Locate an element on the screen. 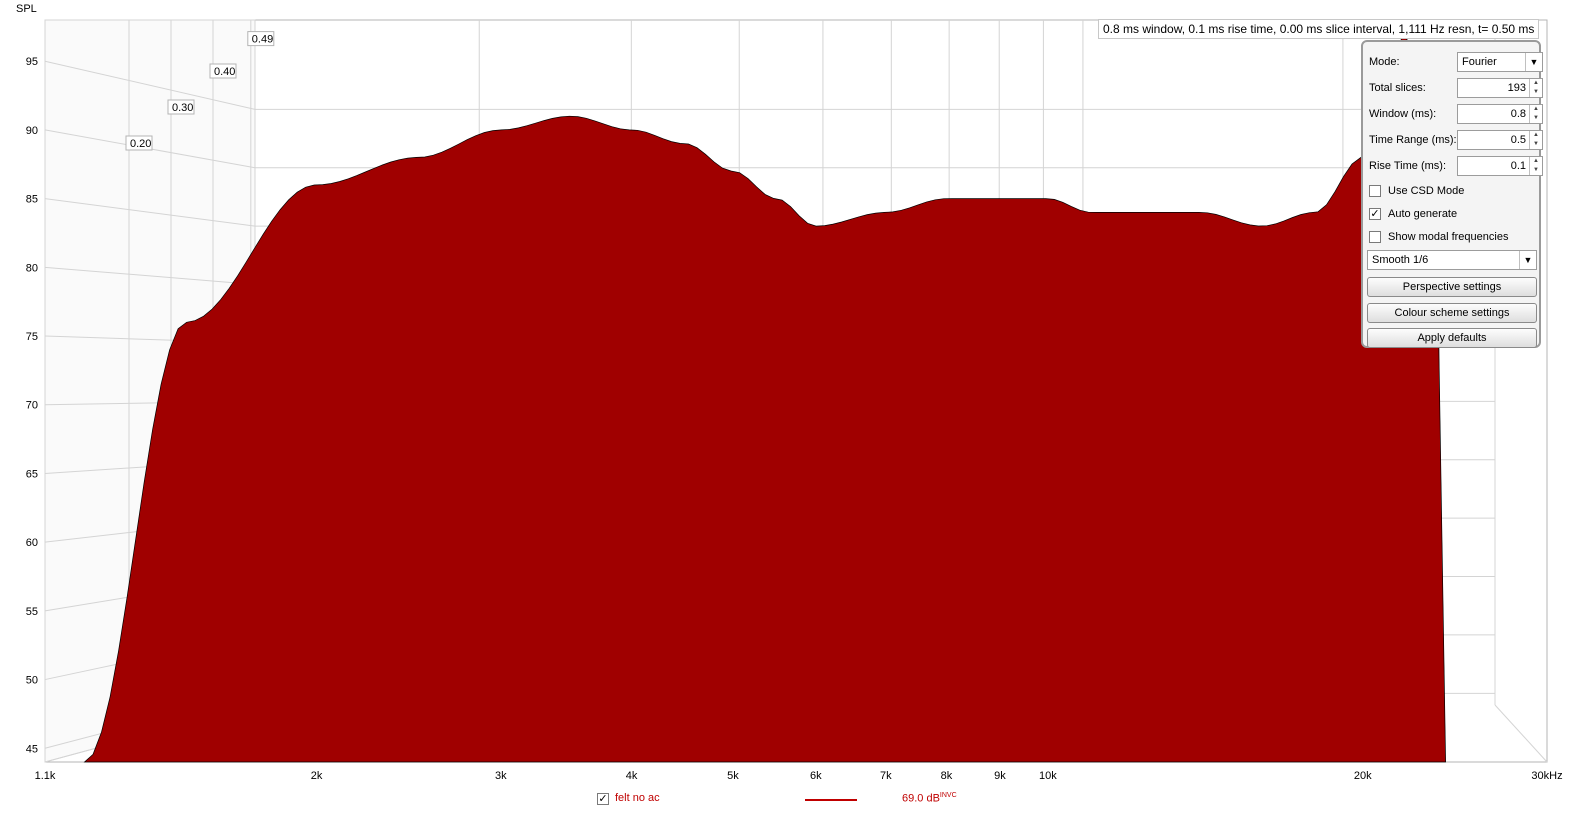 This screenshot has width=1592, height=827. x-tick-label: 10k is located at coordinates (1048, 776).